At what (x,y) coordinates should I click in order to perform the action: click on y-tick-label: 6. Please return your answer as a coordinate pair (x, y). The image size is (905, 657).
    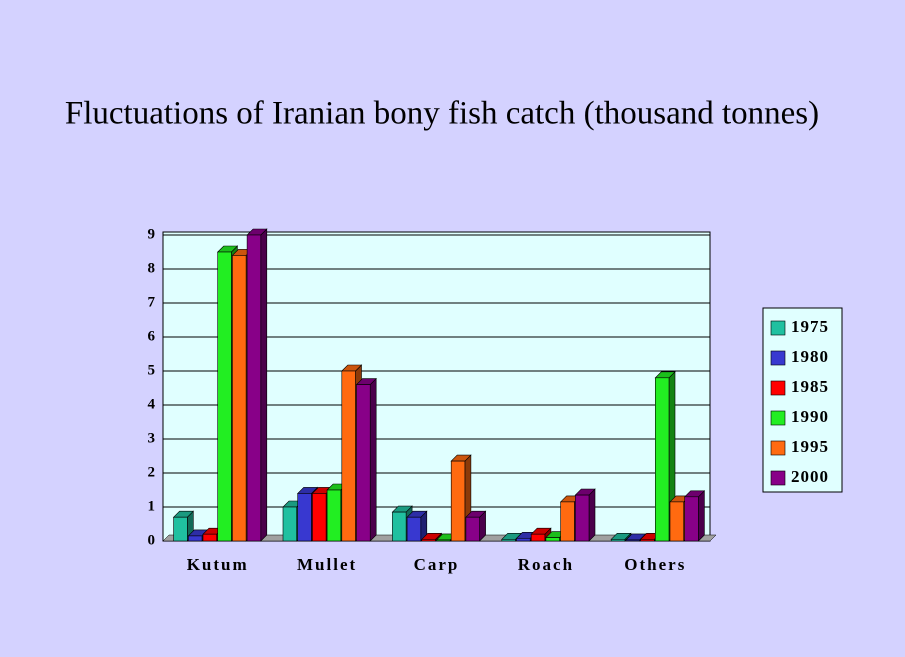
    Looking at the image, I should click on (152, 336).